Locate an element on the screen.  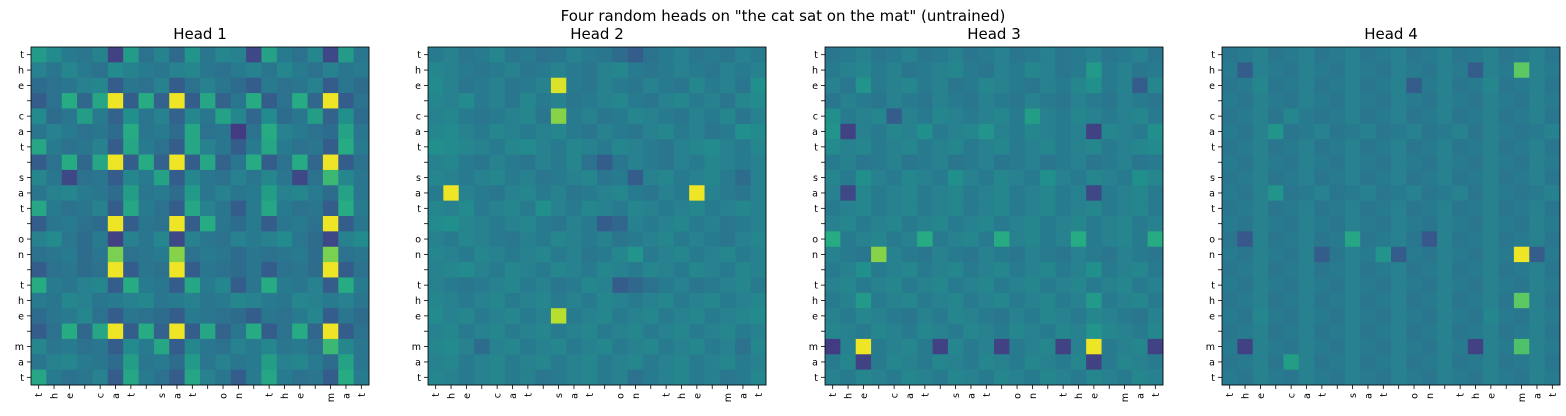
x-tick-label: s is located at coordinates (956, 395).